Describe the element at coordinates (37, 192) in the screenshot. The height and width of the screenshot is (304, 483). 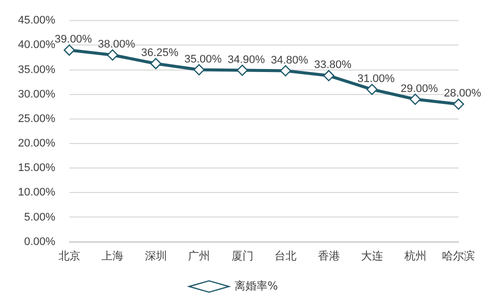
I see `y-tick-label: 10.00%` at that location.